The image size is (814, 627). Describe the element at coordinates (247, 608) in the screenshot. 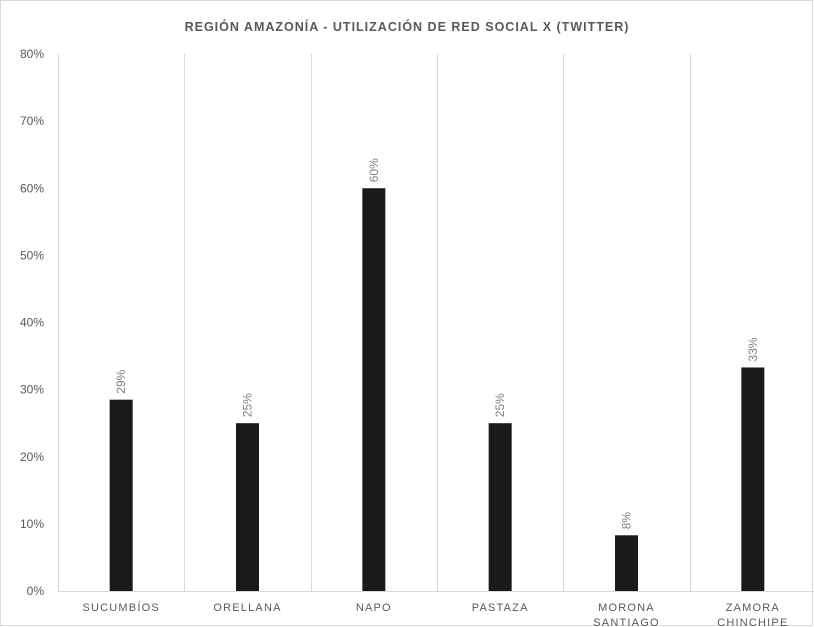

I see `x-tick-label: ORELLANA` at that location.